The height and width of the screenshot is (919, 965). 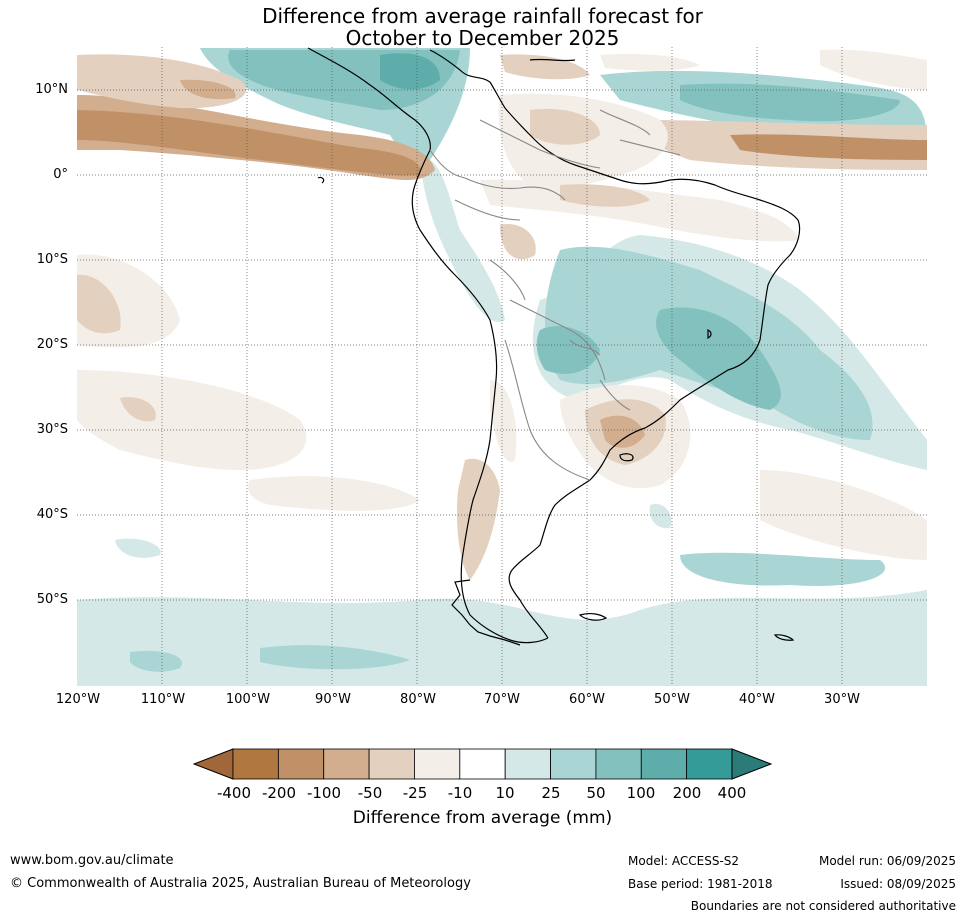 I want to click on lon-label-50w: 50°W, so click(x=672, y=699).